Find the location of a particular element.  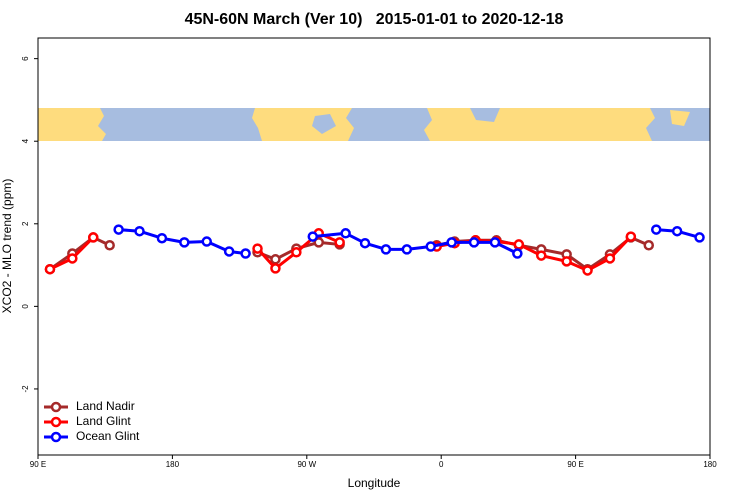

y-tick-label: 6 is located at coordinates (25, 58).